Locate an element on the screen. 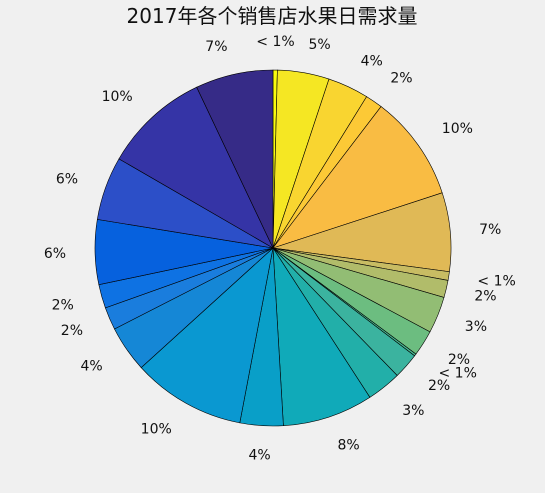  pie-slice-label-6: 7% is located at coordinates (490, 230).